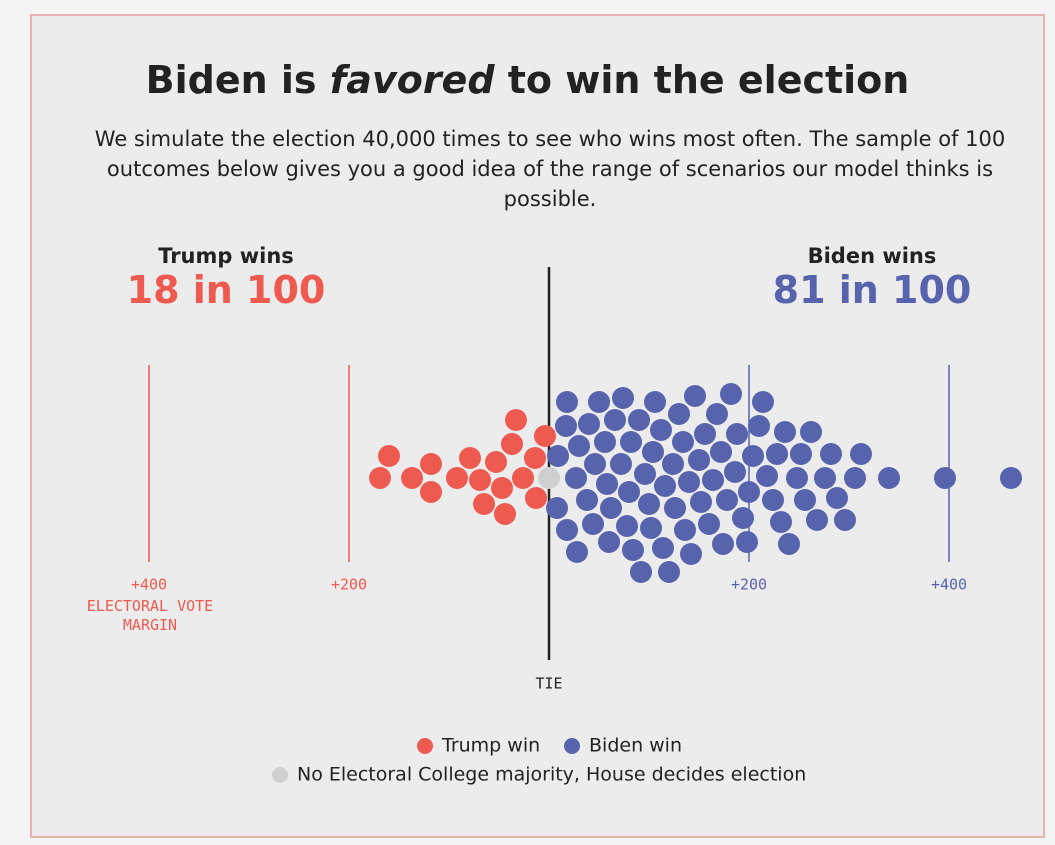  What do you see at coordinates (548, 684) in the screenshot?
I see `x-tick-label: TIE` at bounding box center [548, 684].